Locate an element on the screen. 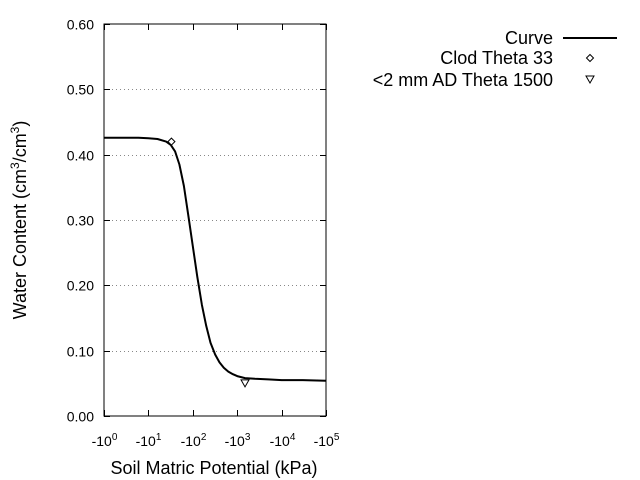 The width and height of the screenshot is (640, 480). x-tick-label: -102 is located at coordinates (194, 440).